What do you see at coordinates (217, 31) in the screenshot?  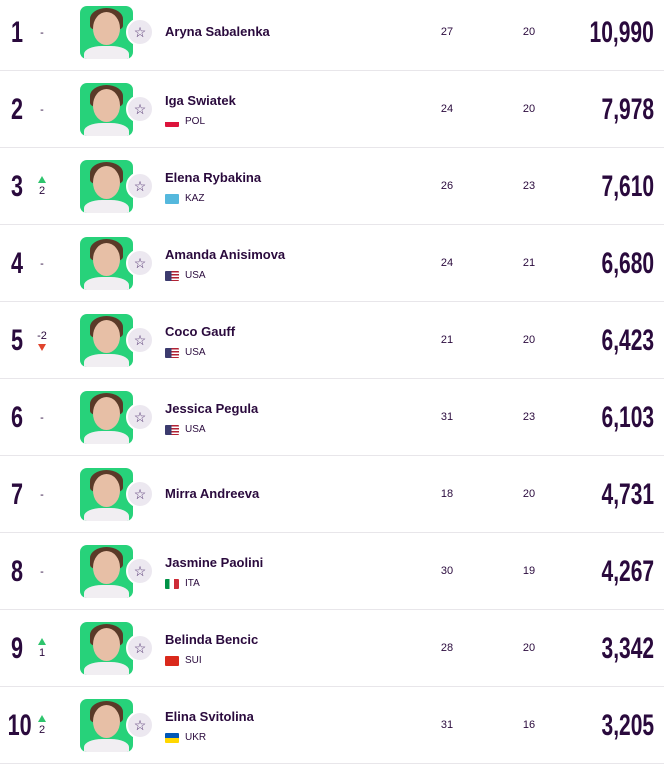 I see `player-name: Aryna Sabalenka` at bounding box center [217, 31].